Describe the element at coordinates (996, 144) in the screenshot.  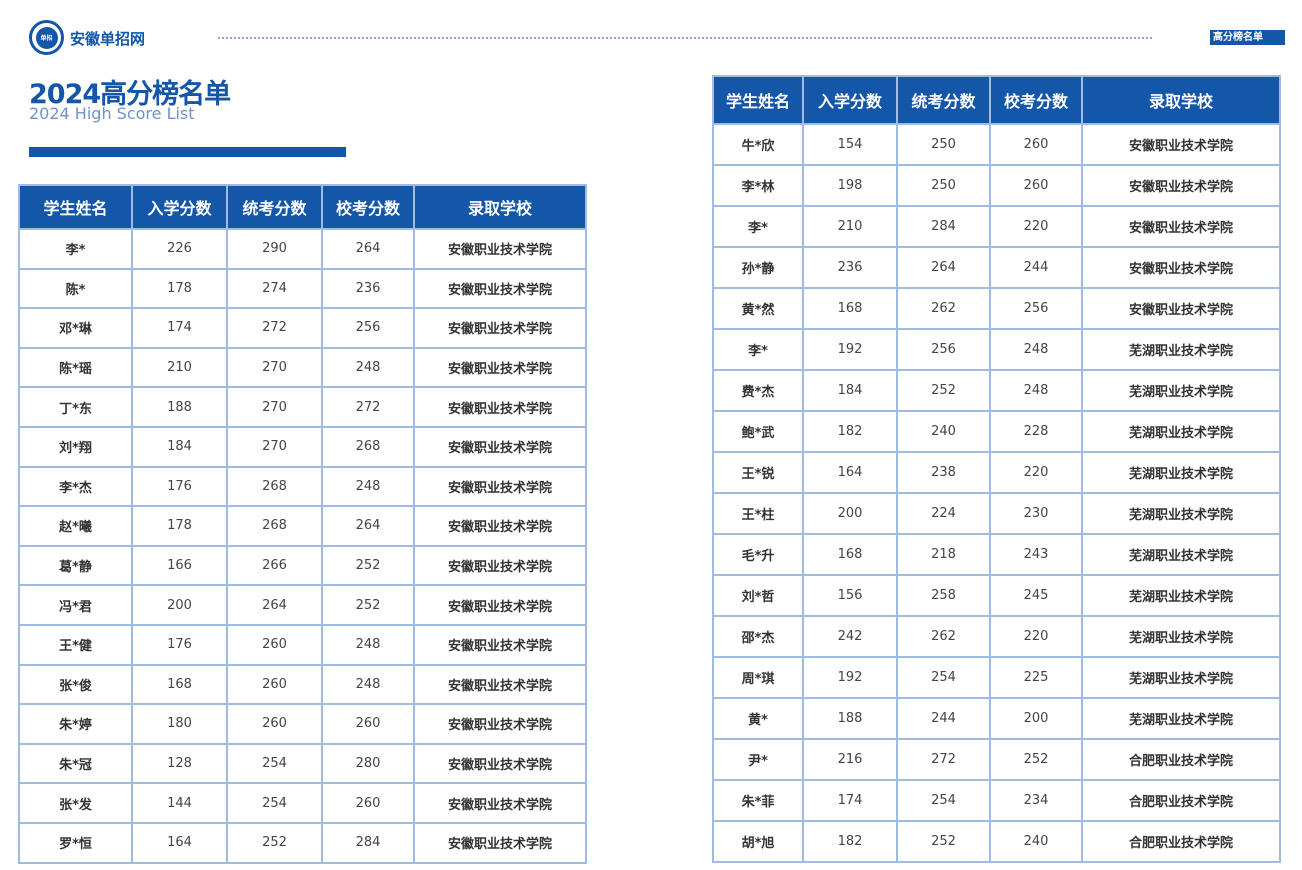
I see `table-row: 牛*欣 154 250 260 安徽职业技术学院` at that location.